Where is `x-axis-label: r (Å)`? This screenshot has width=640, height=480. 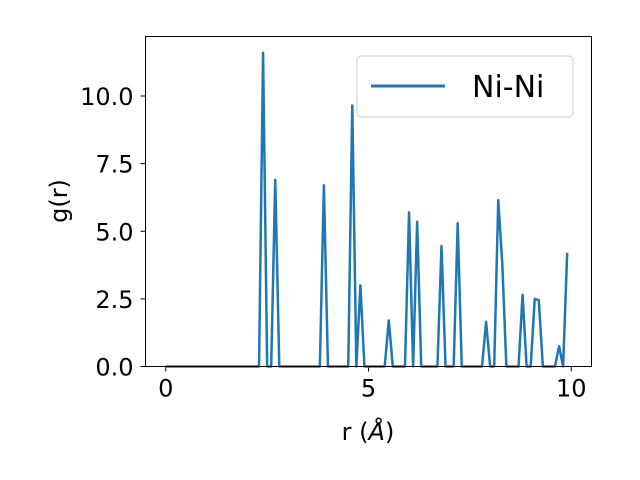
x-axis-label: r (Å) is located at coordinates (368, 431).